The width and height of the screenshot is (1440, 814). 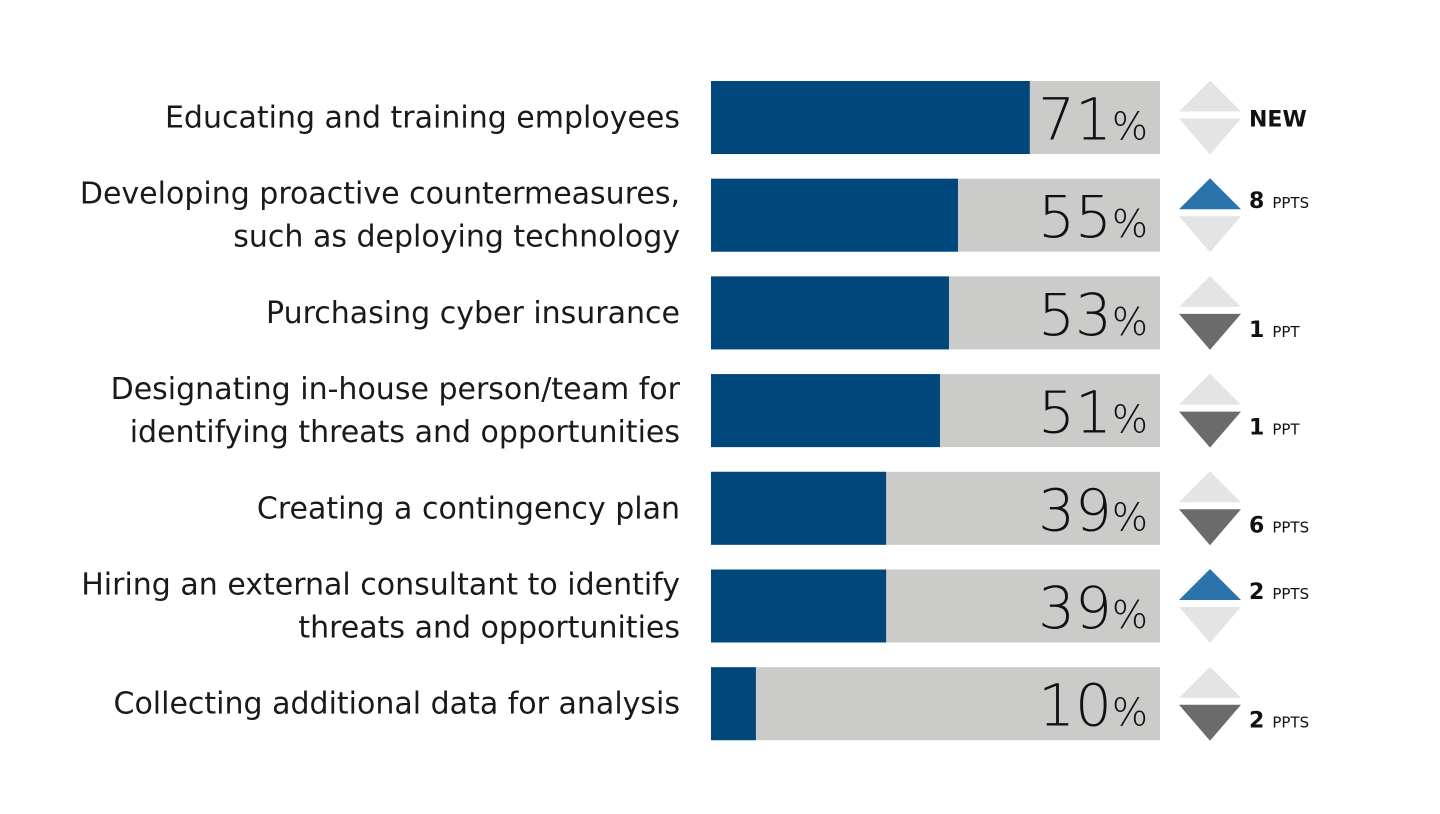 What do you see at coordinates (380, 194) in the screenshot?
I see `category-label: Developing proactive countermeasures,` at bounding box center [380, 194].